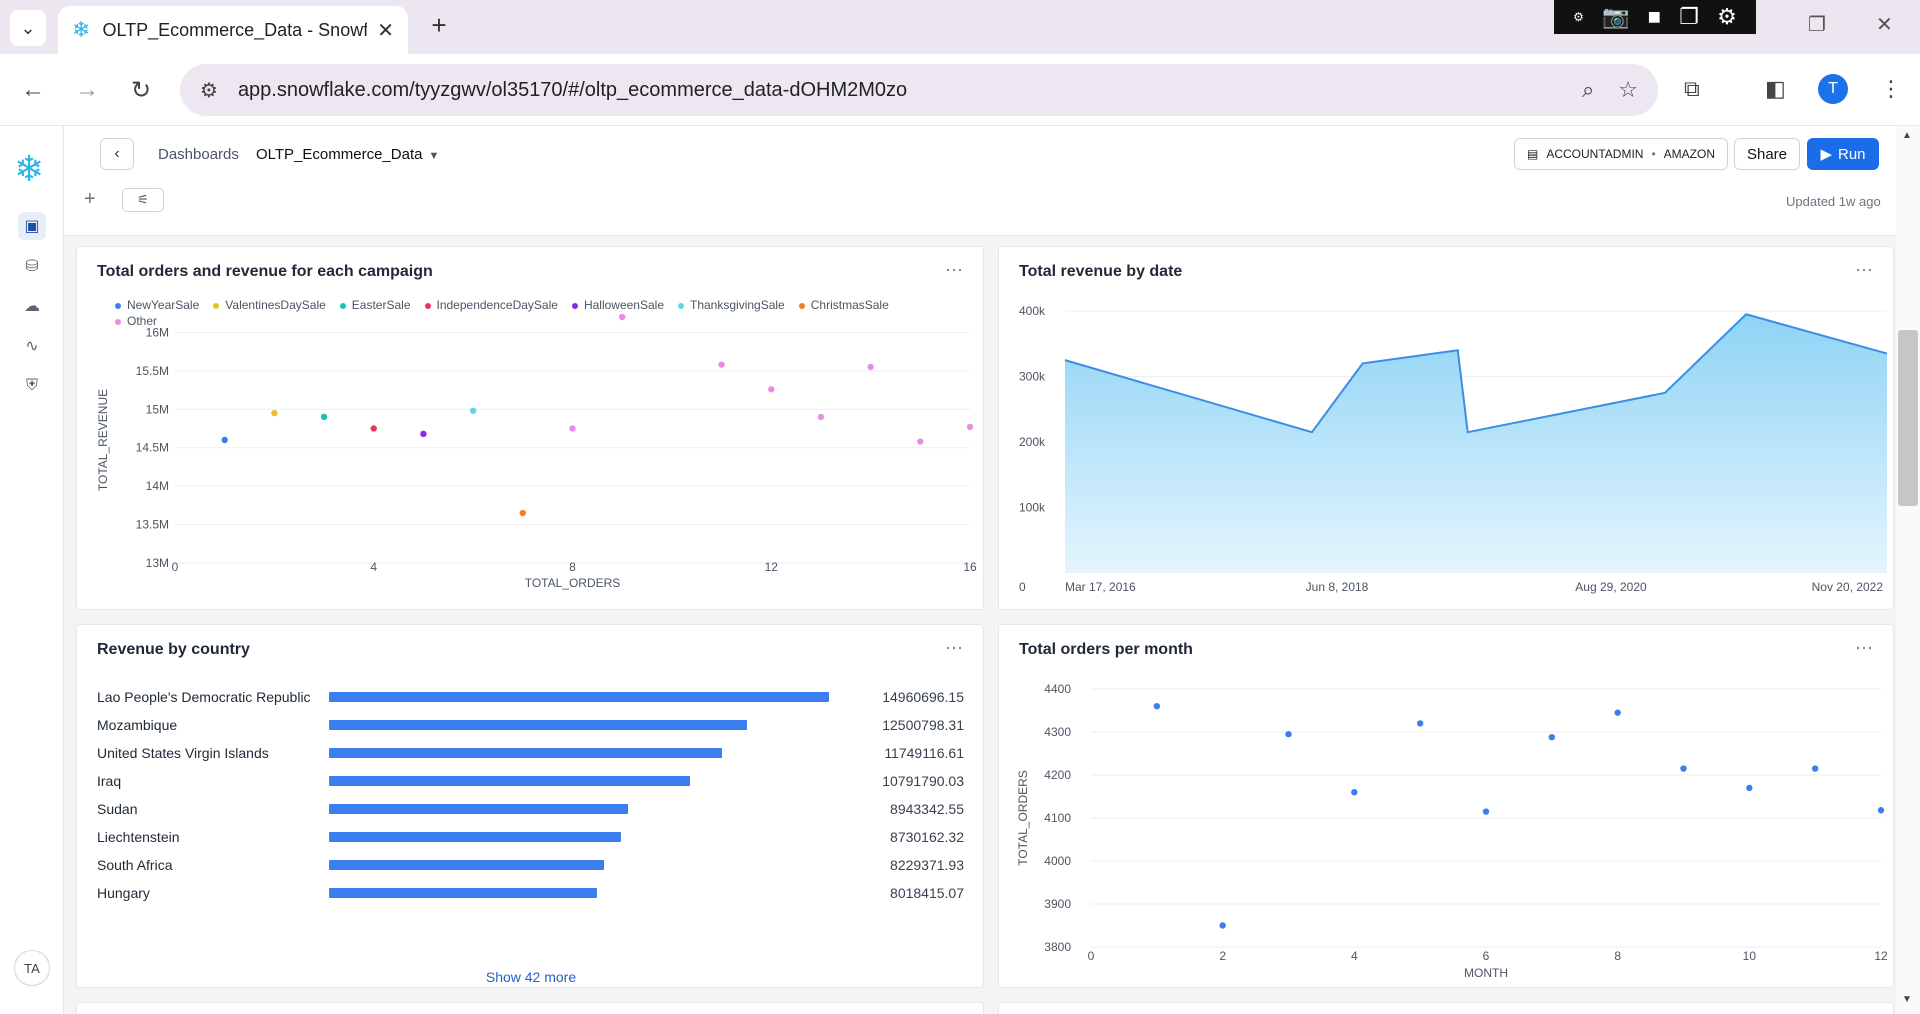 Image resolution: width=1920 pixels, height=1014 pixels. I want to click on x-tick-label: 16, so click(970, 567).